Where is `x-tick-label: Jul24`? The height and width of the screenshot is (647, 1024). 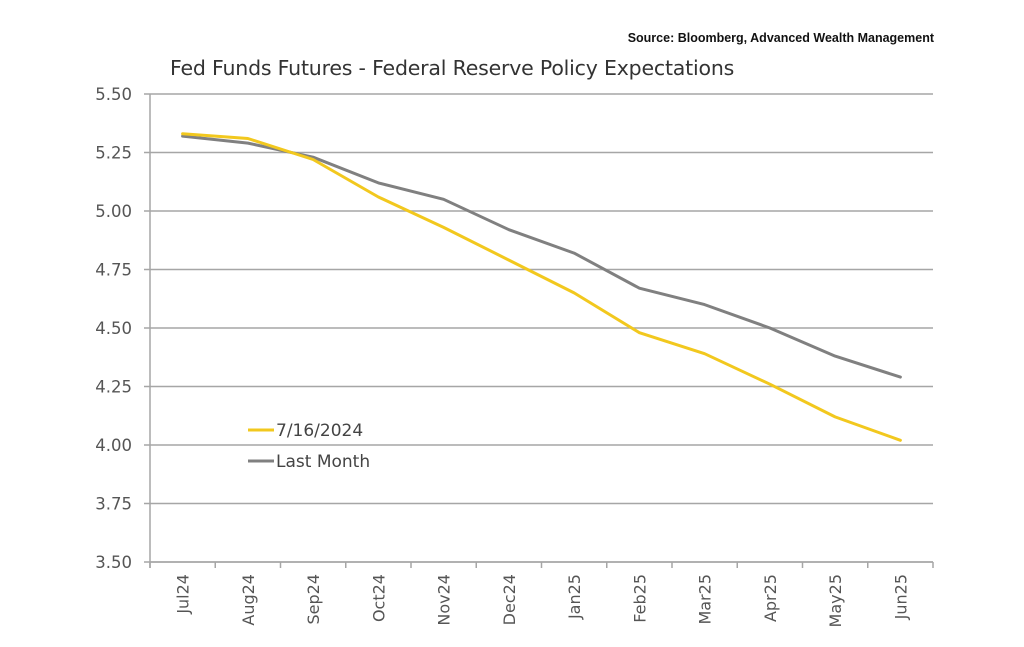
x-tick-label: Jul24 is located at coordinates (183, 594).